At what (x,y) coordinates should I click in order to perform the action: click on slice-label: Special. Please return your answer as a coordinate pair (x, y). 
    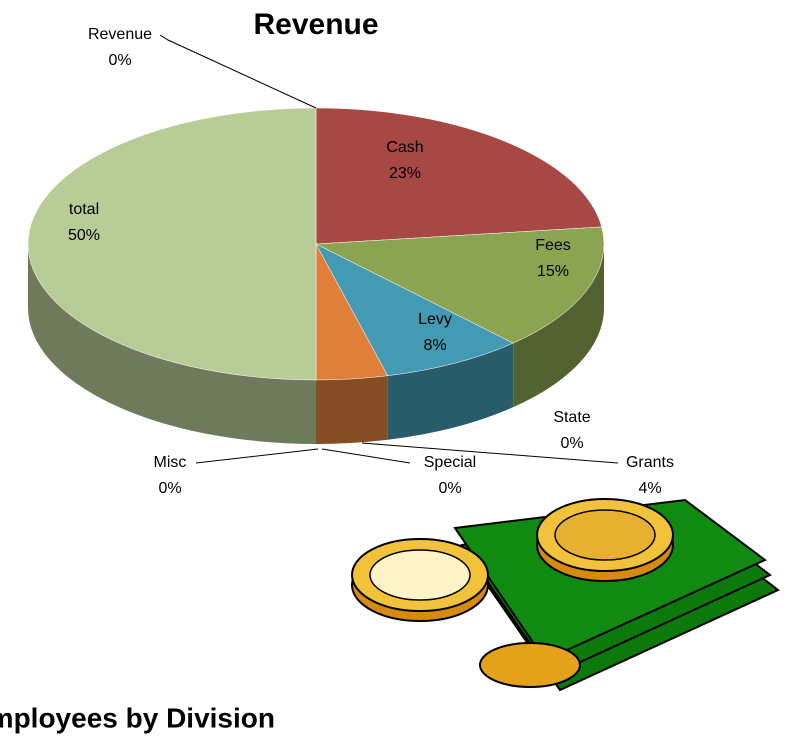
    Looking at the image, I should click on (450, 462).